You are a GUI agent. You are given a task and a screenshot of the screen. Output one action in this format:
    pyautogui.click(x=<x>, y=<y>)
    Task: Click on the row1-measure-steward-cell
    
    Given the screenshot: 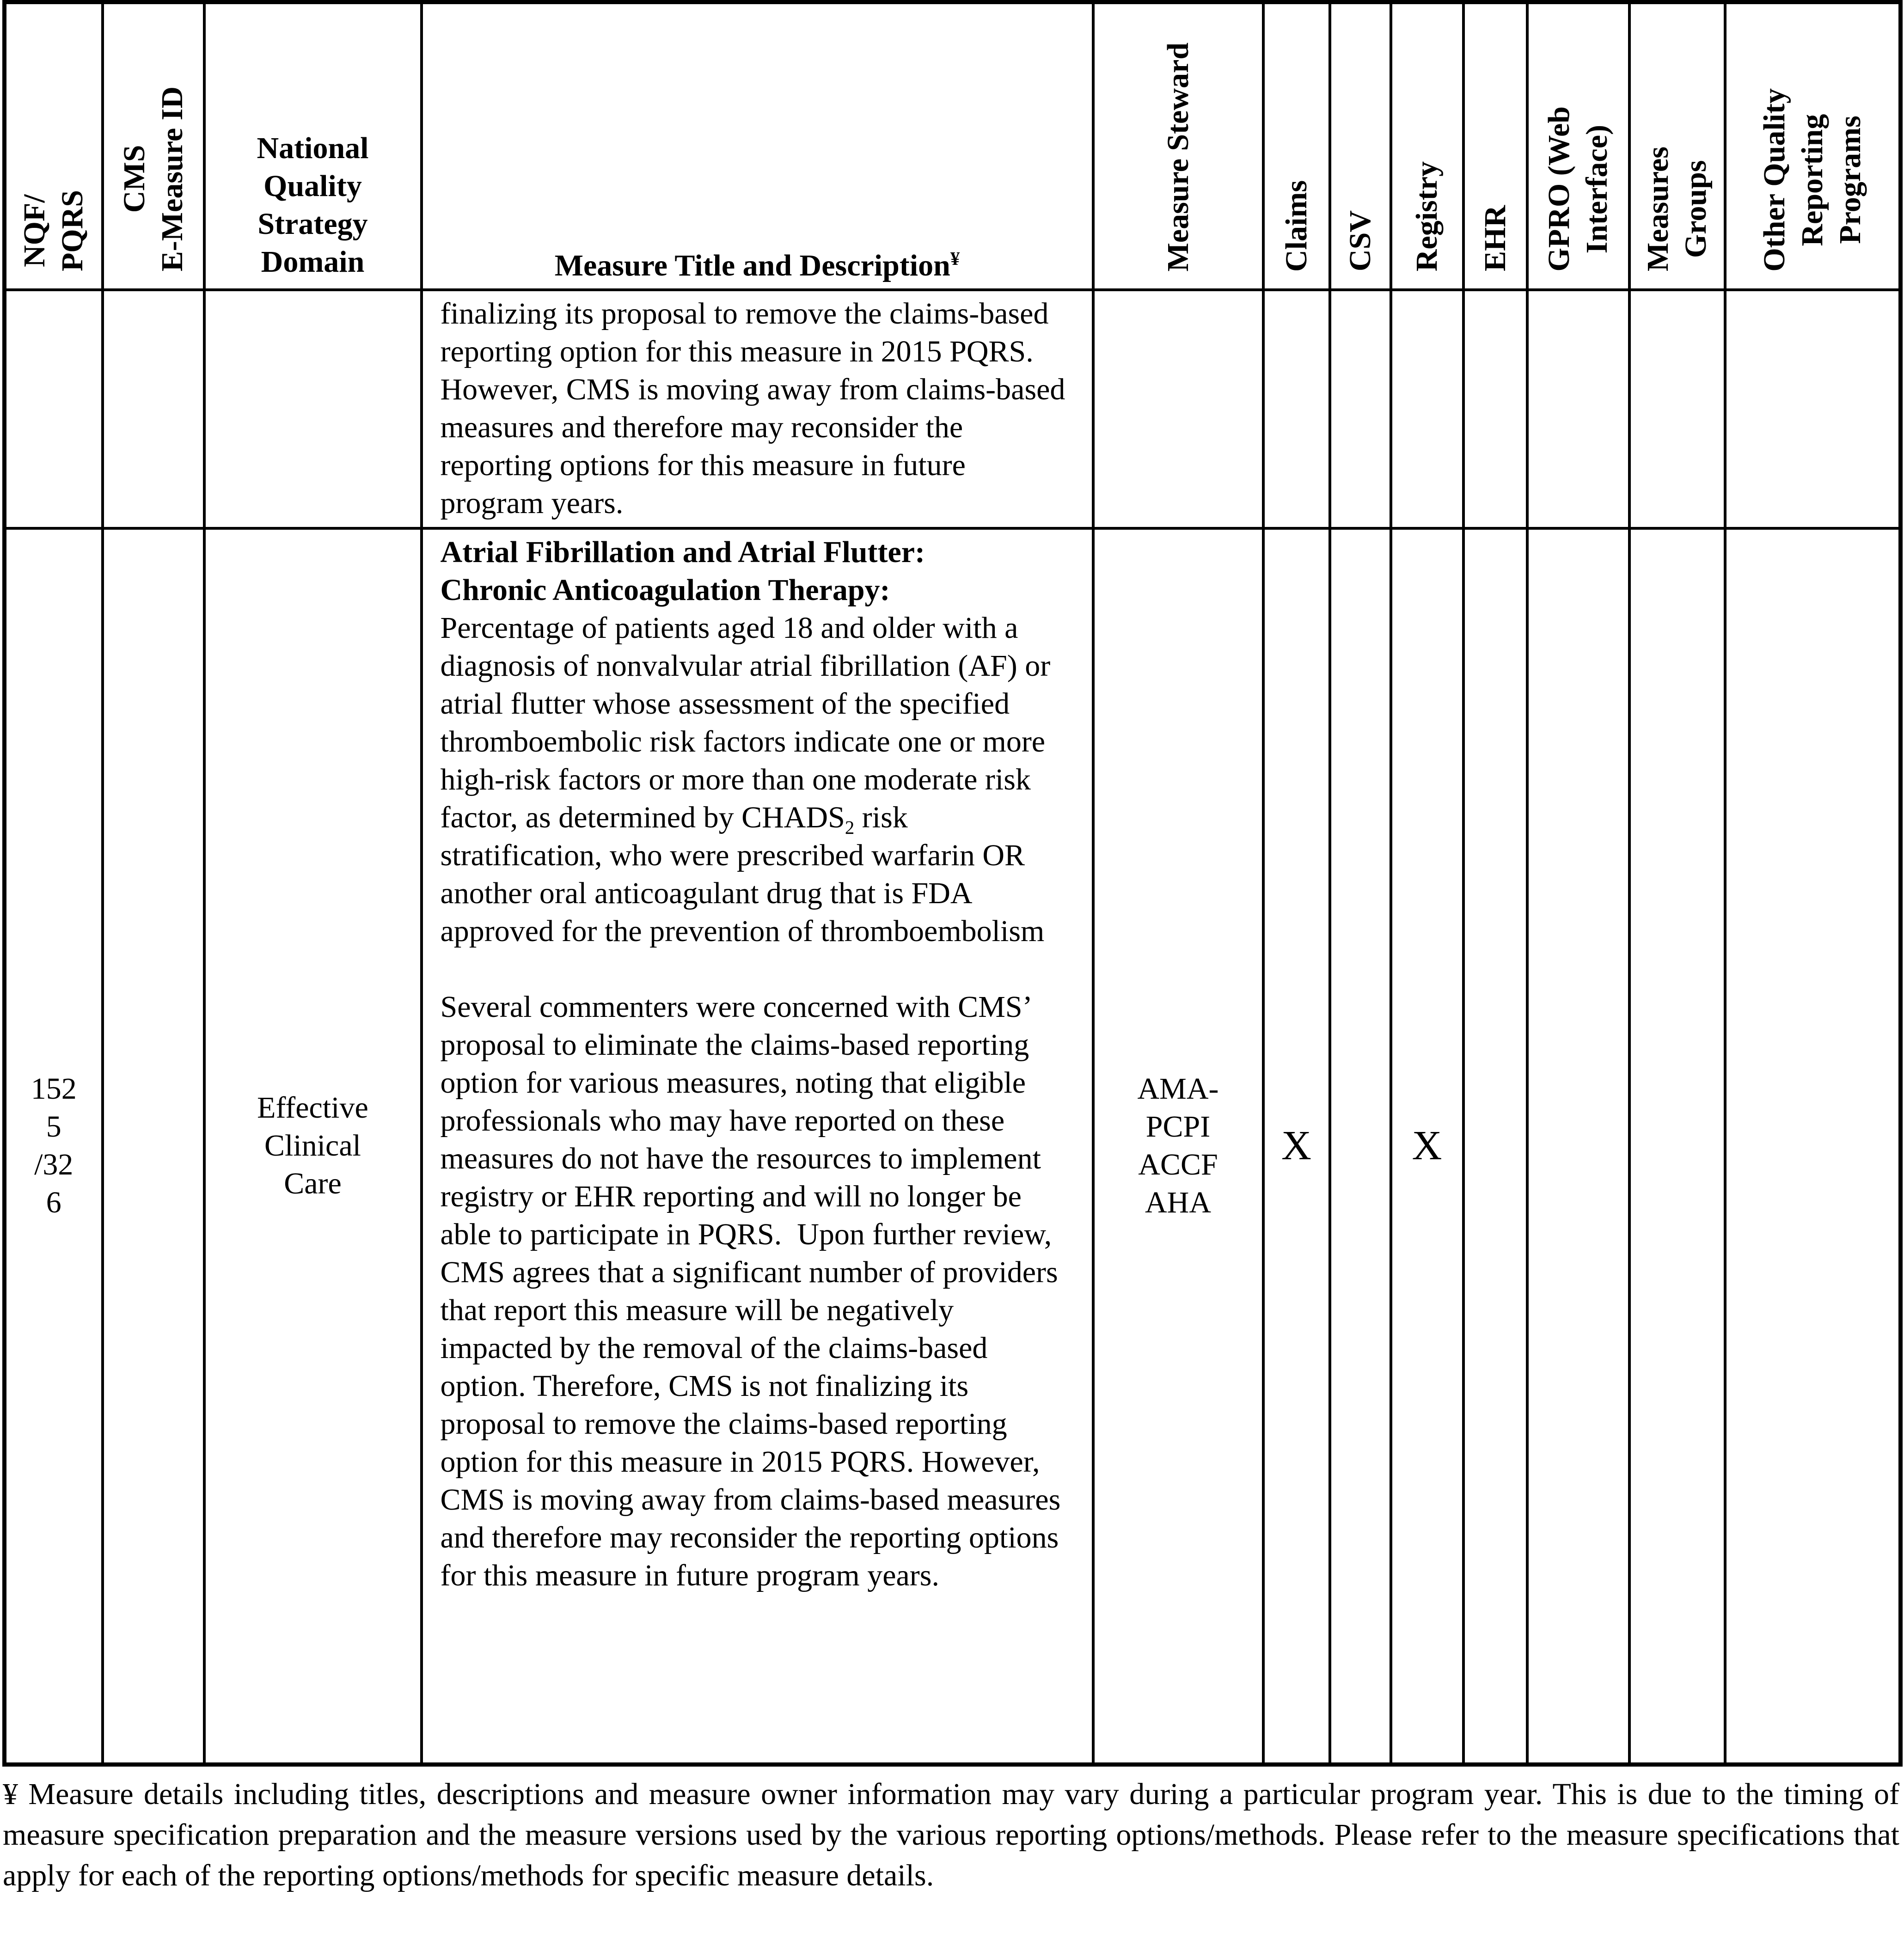 What is the action you would take?
    pyautogui.click(x=1178, y=409)
    